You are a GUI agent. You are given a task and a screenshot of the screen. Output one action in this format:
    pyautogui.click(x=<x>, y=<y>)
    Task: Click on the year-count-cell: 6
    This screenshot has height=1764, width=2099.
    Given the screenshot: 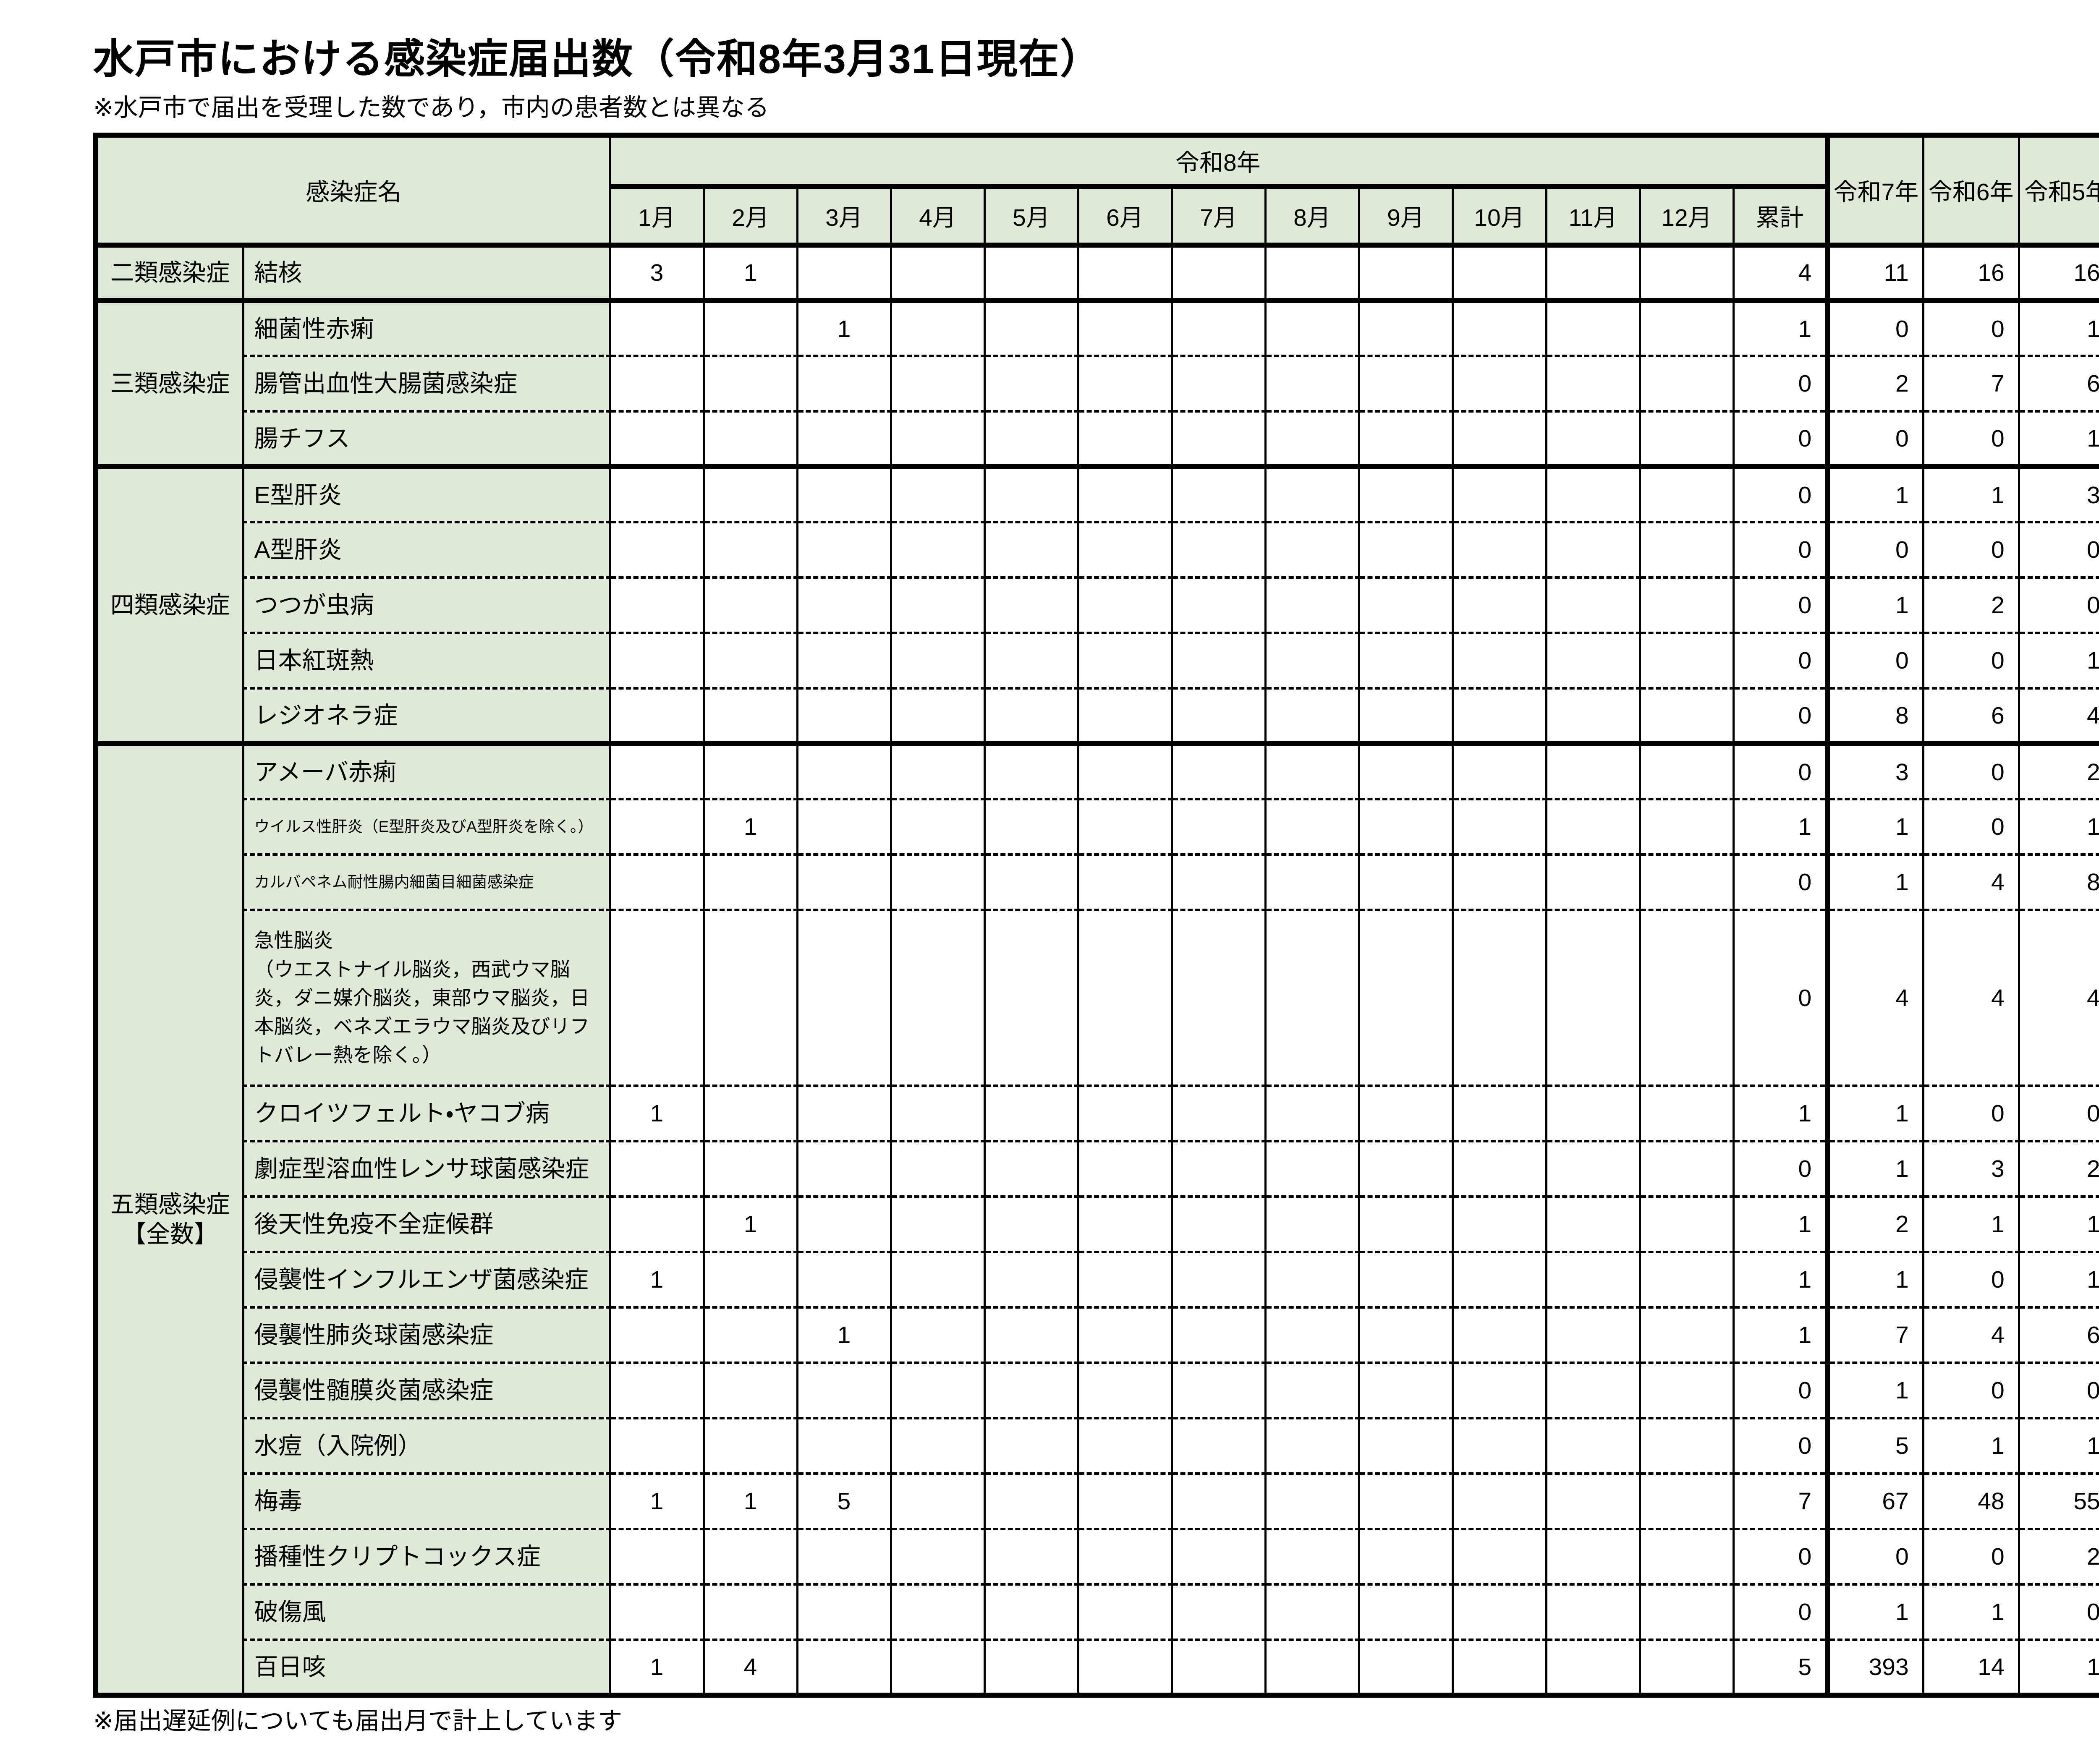 What is the action you would take?
    pyautogui.click(x=1970, y=715)
    